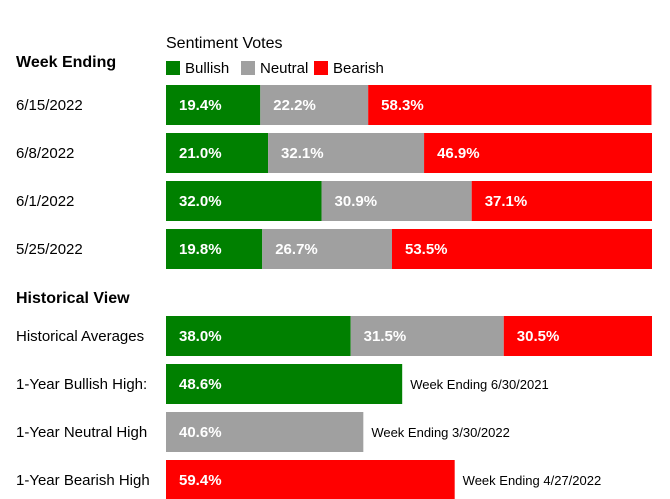 The image size is (670, 499). Describe the element at coordinates (200, 384) in the screenshot. I see `value-label-bullish-high: 48.6%` at that location.